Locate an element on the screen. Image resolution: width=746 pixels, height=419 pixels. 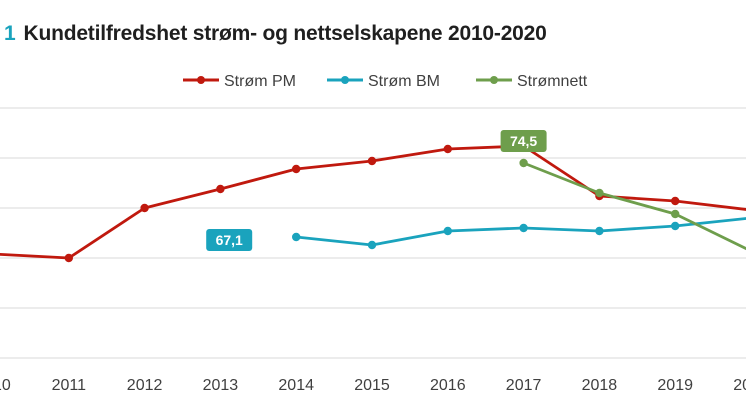
figure-number: 1 is located at coordinates (10, 33).